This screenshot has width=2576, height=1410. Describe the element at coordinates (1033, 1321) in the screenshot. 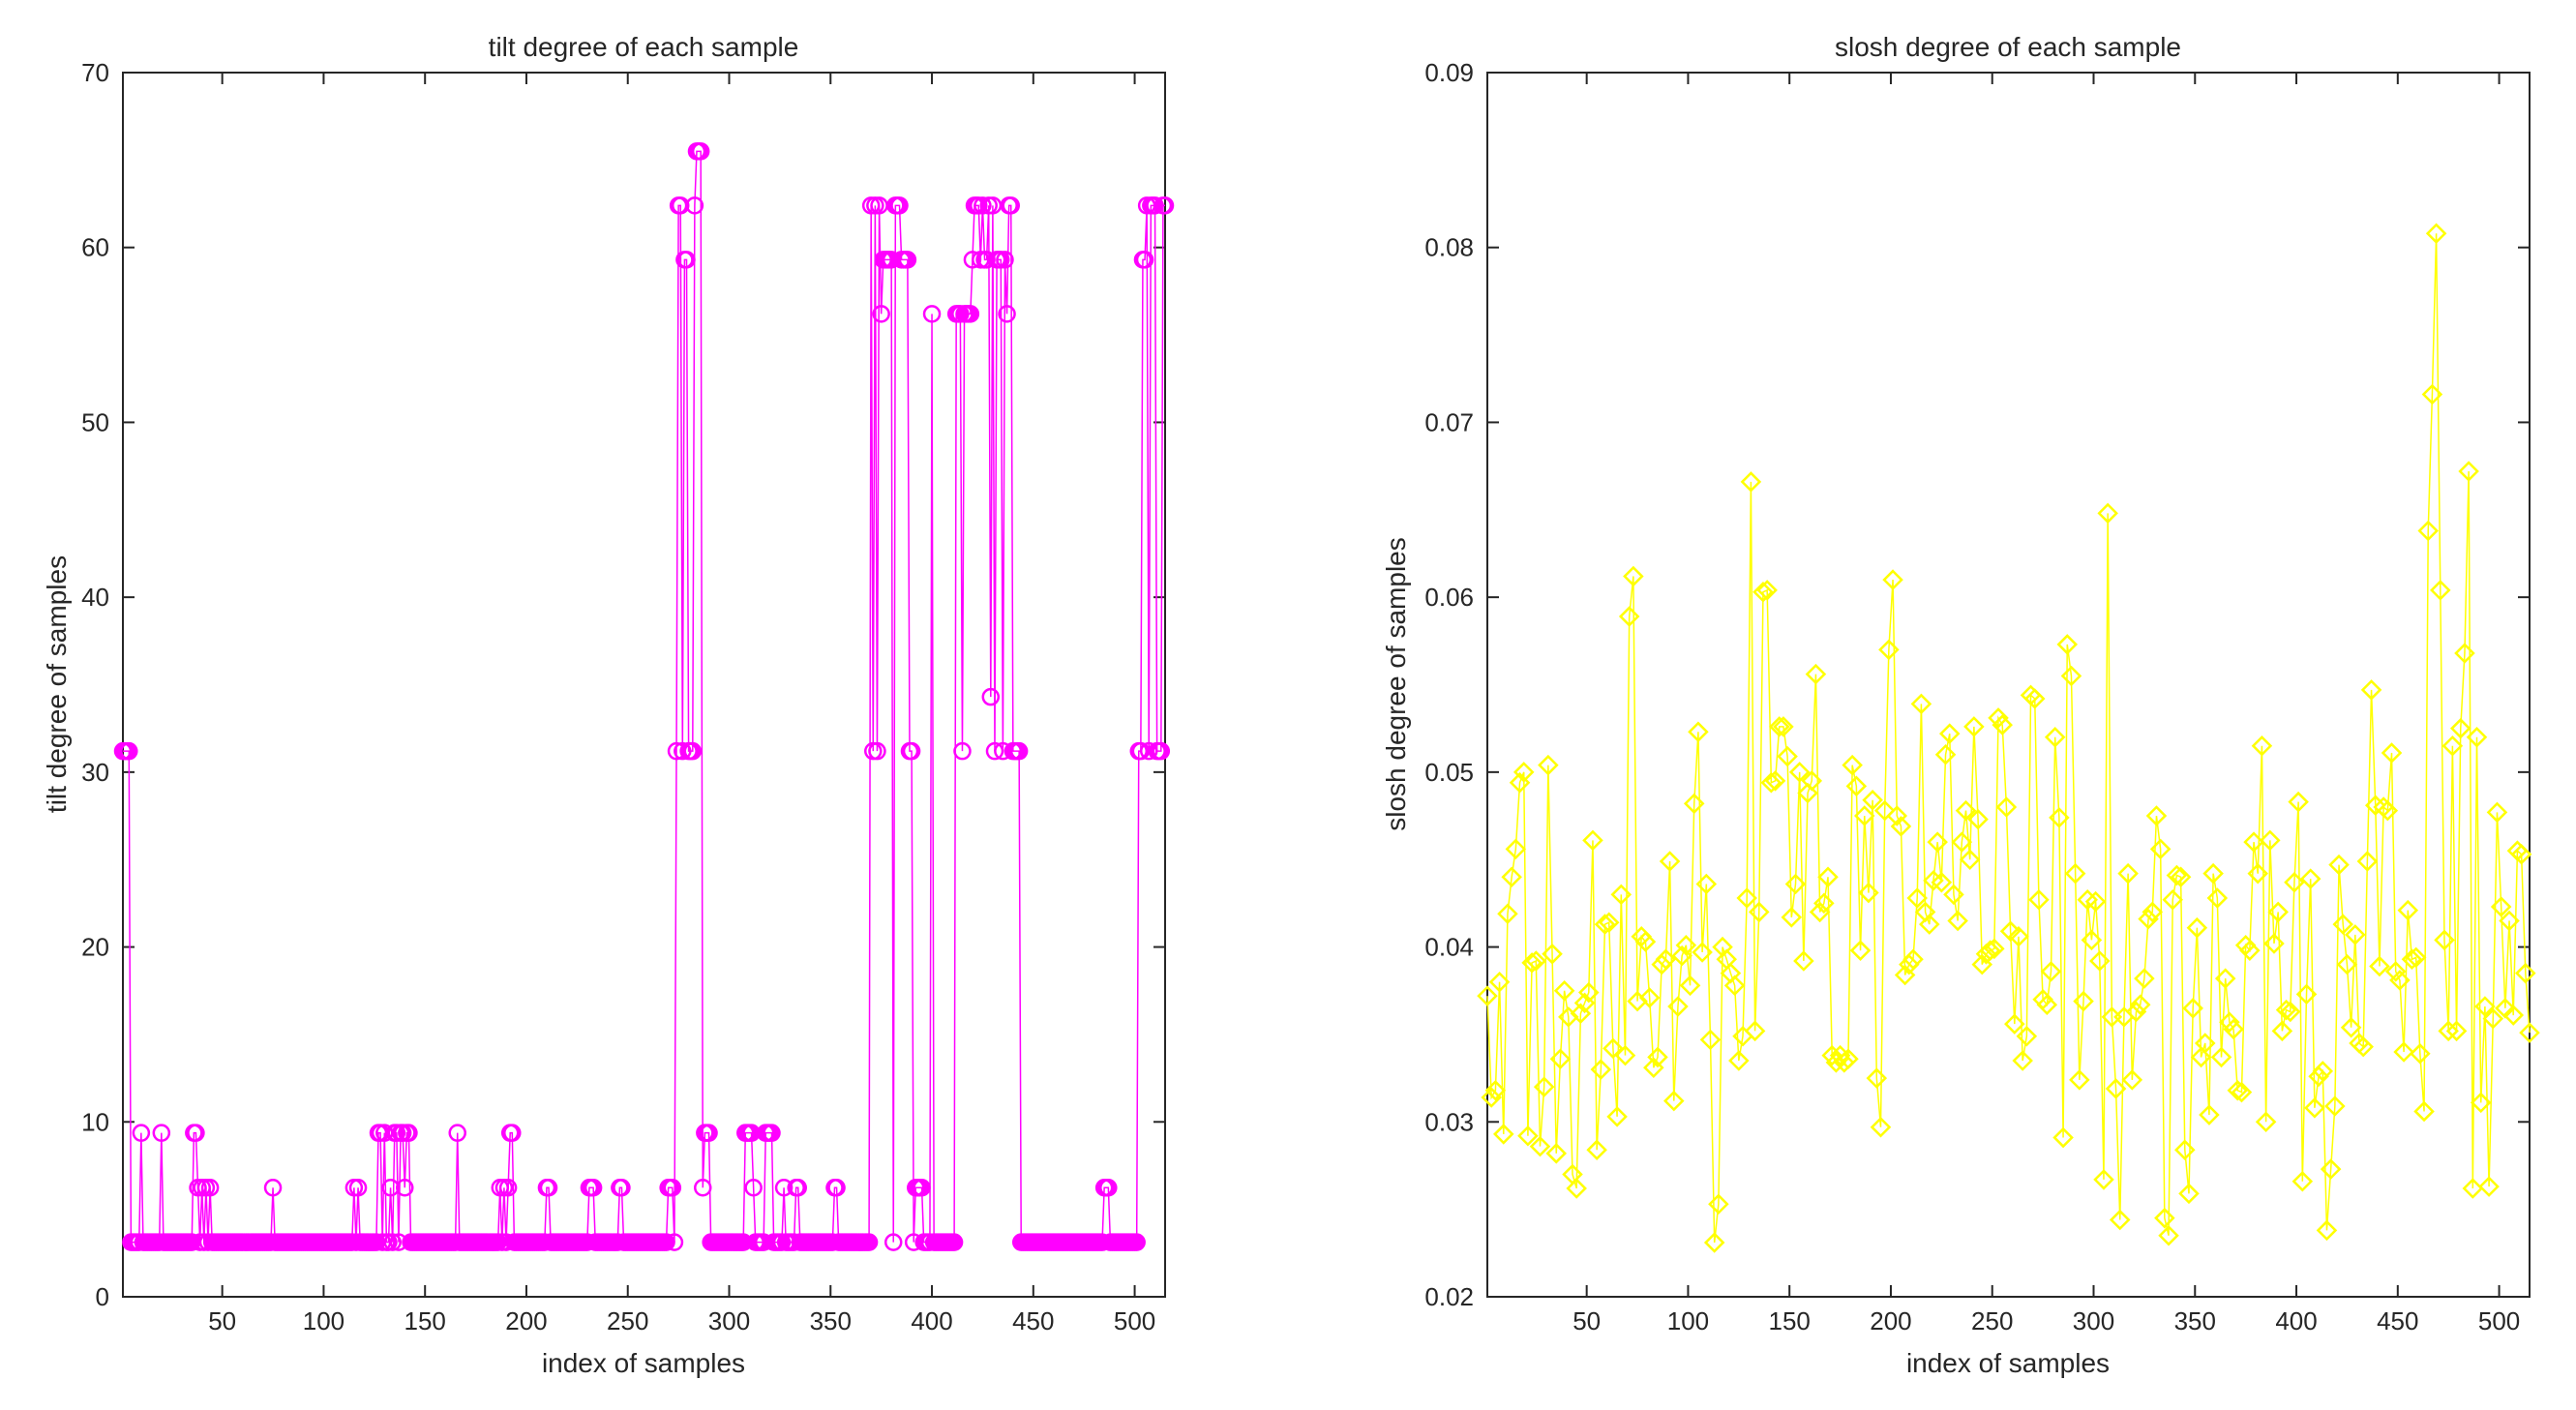

I see `tilt-x-tick-label: 450` at that location.